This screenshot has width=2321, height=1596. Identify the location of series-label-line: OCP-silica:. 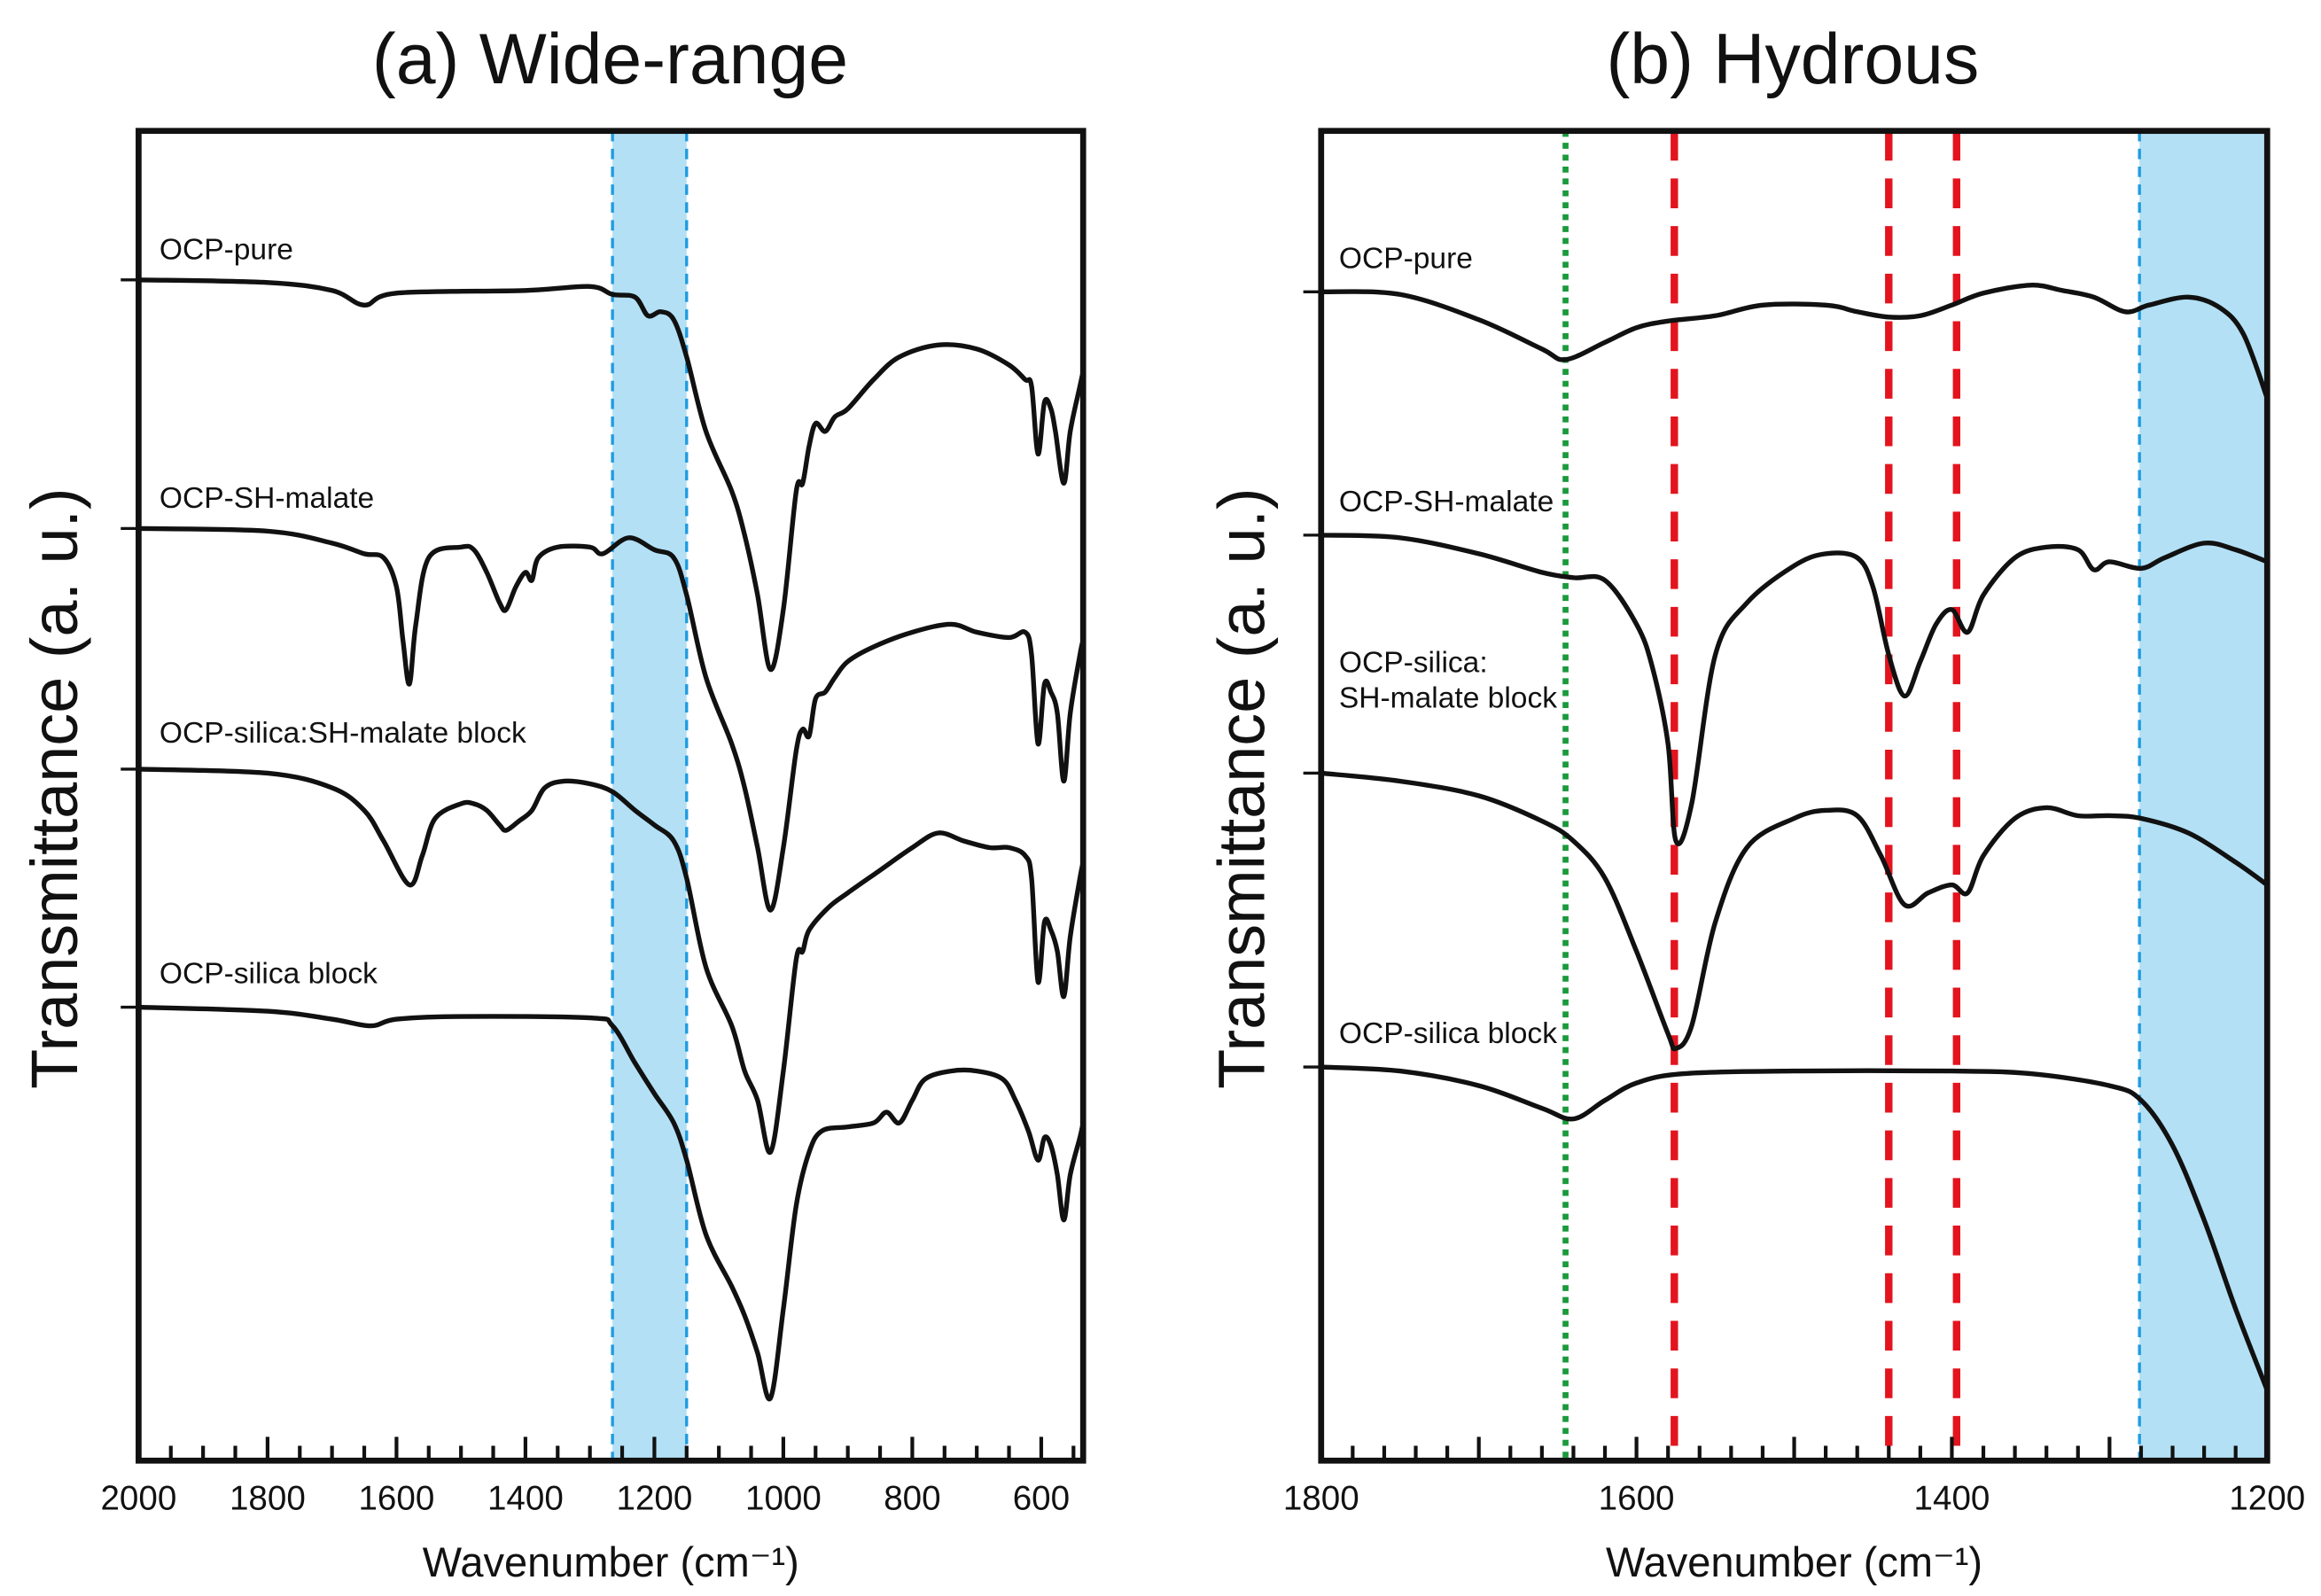
(1413, 662).